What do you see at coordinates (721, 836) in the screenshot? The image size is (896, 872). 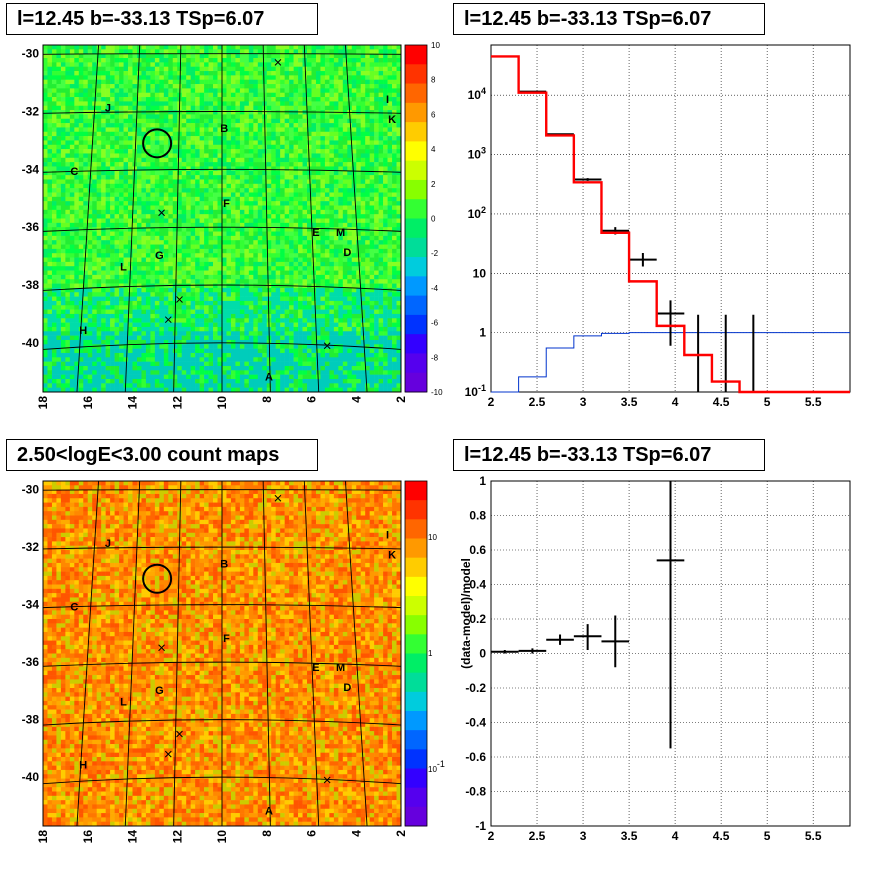 I see `residual-x-tick: 4.5` at bounding box center [721, 836].